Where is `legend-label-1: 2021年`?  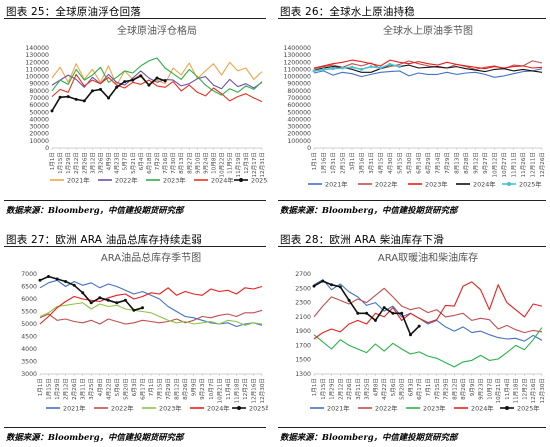
legend-label-1: 2021年 is located at coordinates (338, 408).